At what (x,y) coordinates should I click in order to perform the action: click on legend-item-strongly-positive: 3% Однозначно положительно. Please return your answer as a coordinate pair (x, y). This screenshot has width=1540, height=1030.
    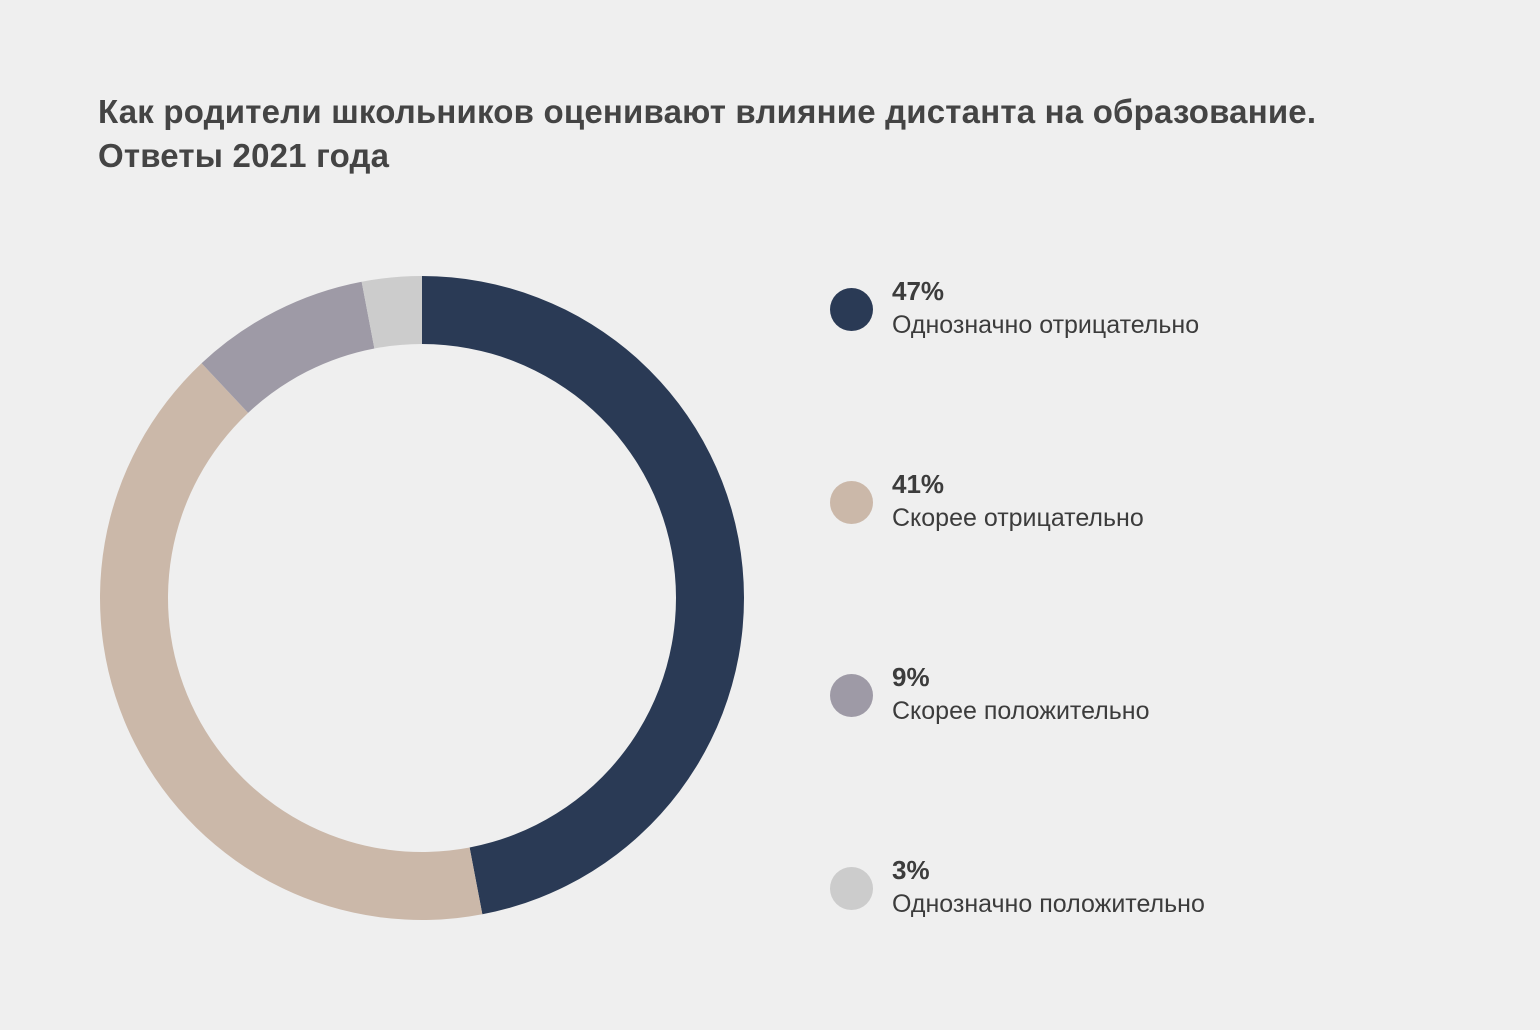
    Looking at the image, I should click on (1160, 889).